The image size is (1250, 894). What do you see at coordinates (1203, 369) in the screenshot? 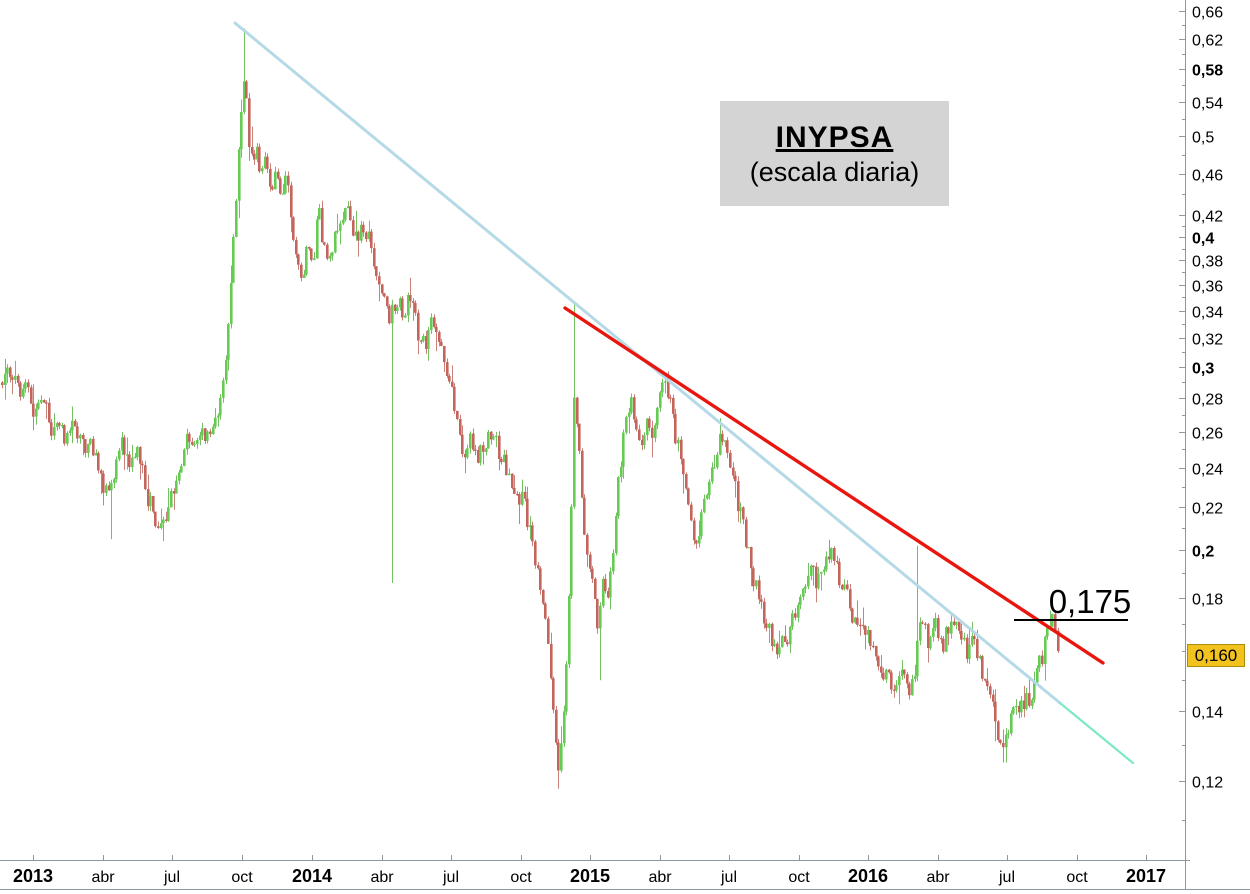
I see `y-tick-label: 0,3` at bounding box center [1203, 369].